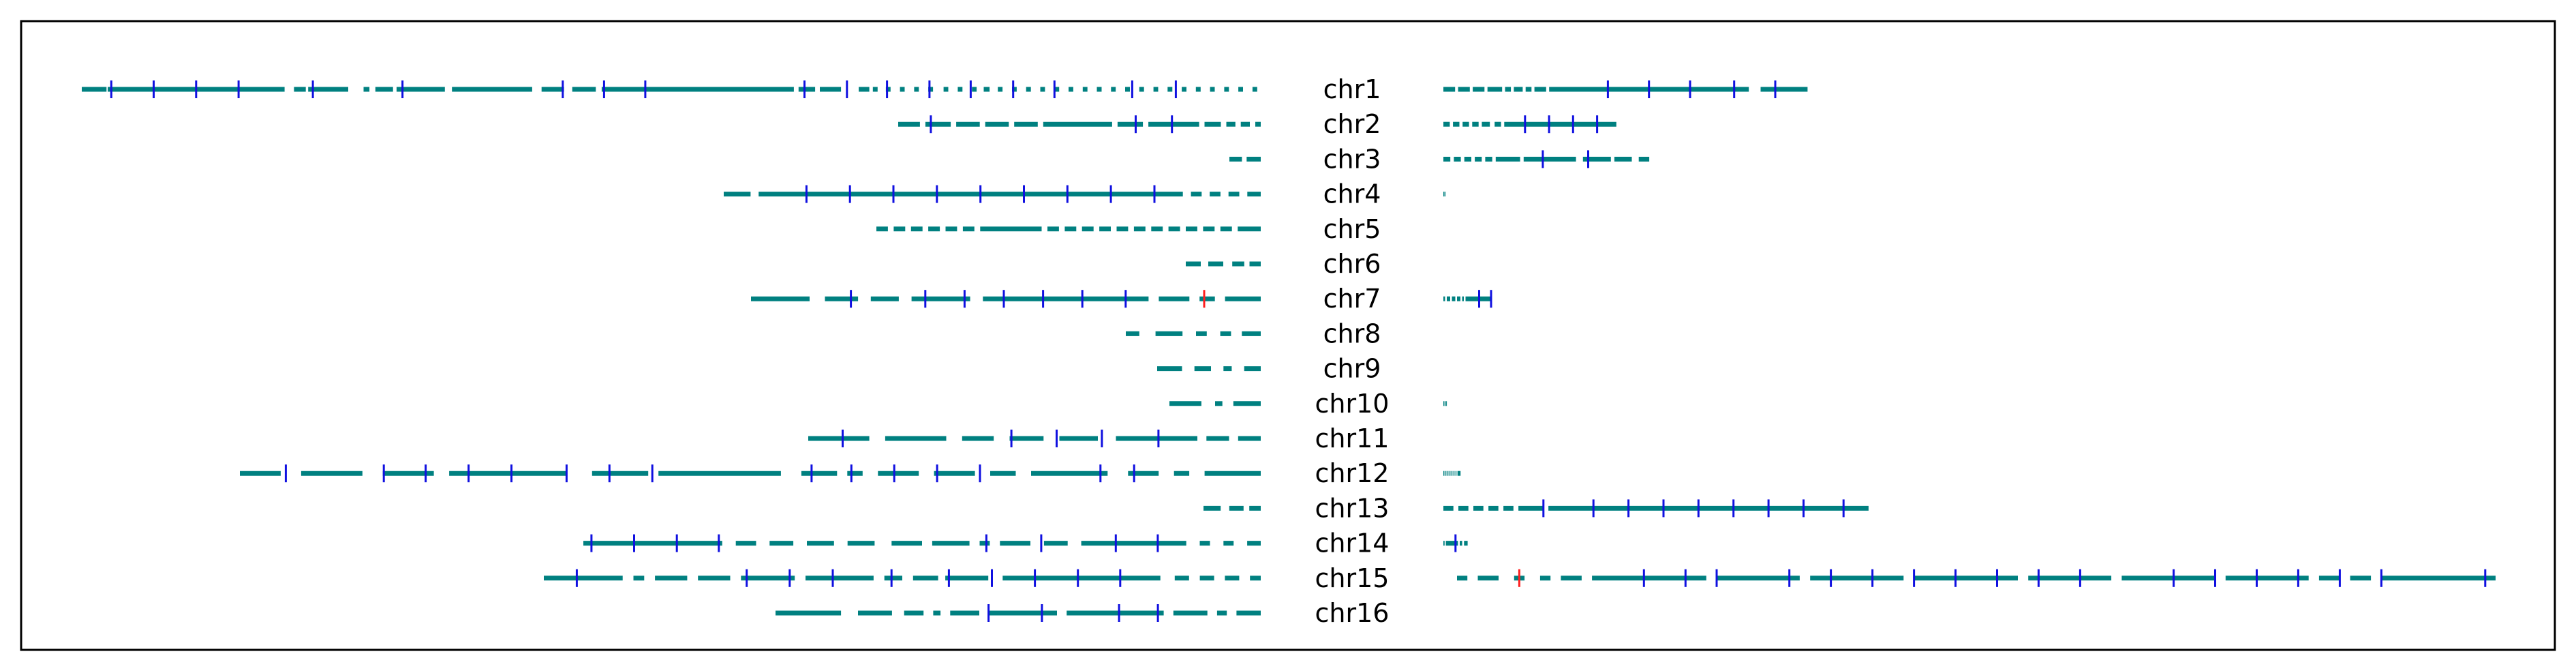 The width and height of the screenshot is (2576, 671). Describe the element at coordinates (1352, 438) in the screenshot. I see `chromosome-label: chr11` at that location.